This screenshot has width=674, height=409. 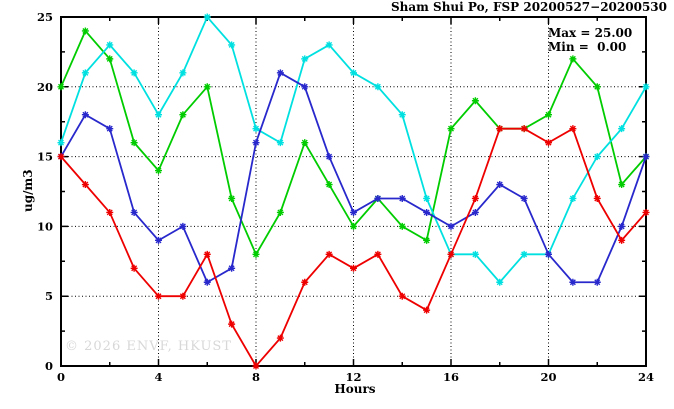 What do you see at coordinates (49, 366) in the screenshot?
I see `y-tick-label: 0` at bounding box center [49, 366].